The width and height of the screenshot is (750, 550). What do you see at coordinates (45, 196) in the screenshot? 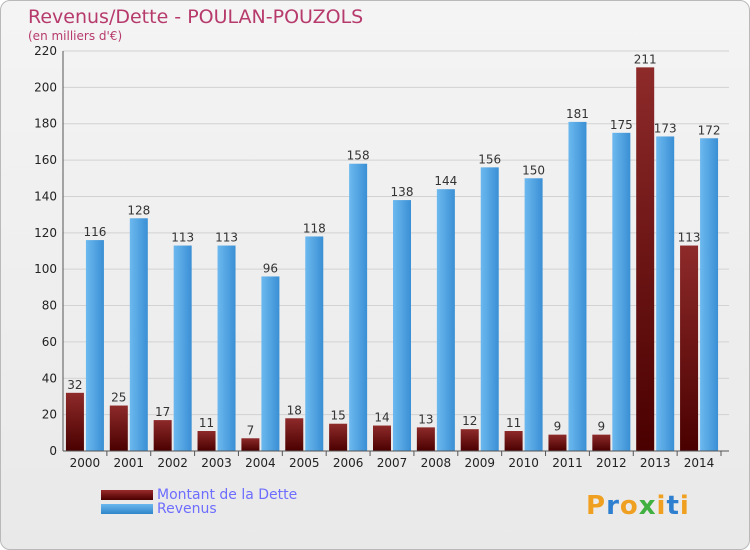
I see `y-tick-label: 140` at bounding box center [45, 196].